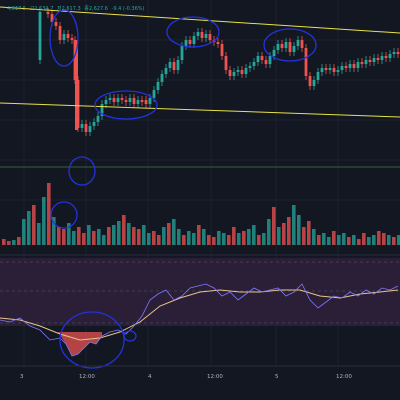 Image resolution: width=400 pixels, height=400 pixels. I want to click on marker-circle-top-left, so click(64, 38).